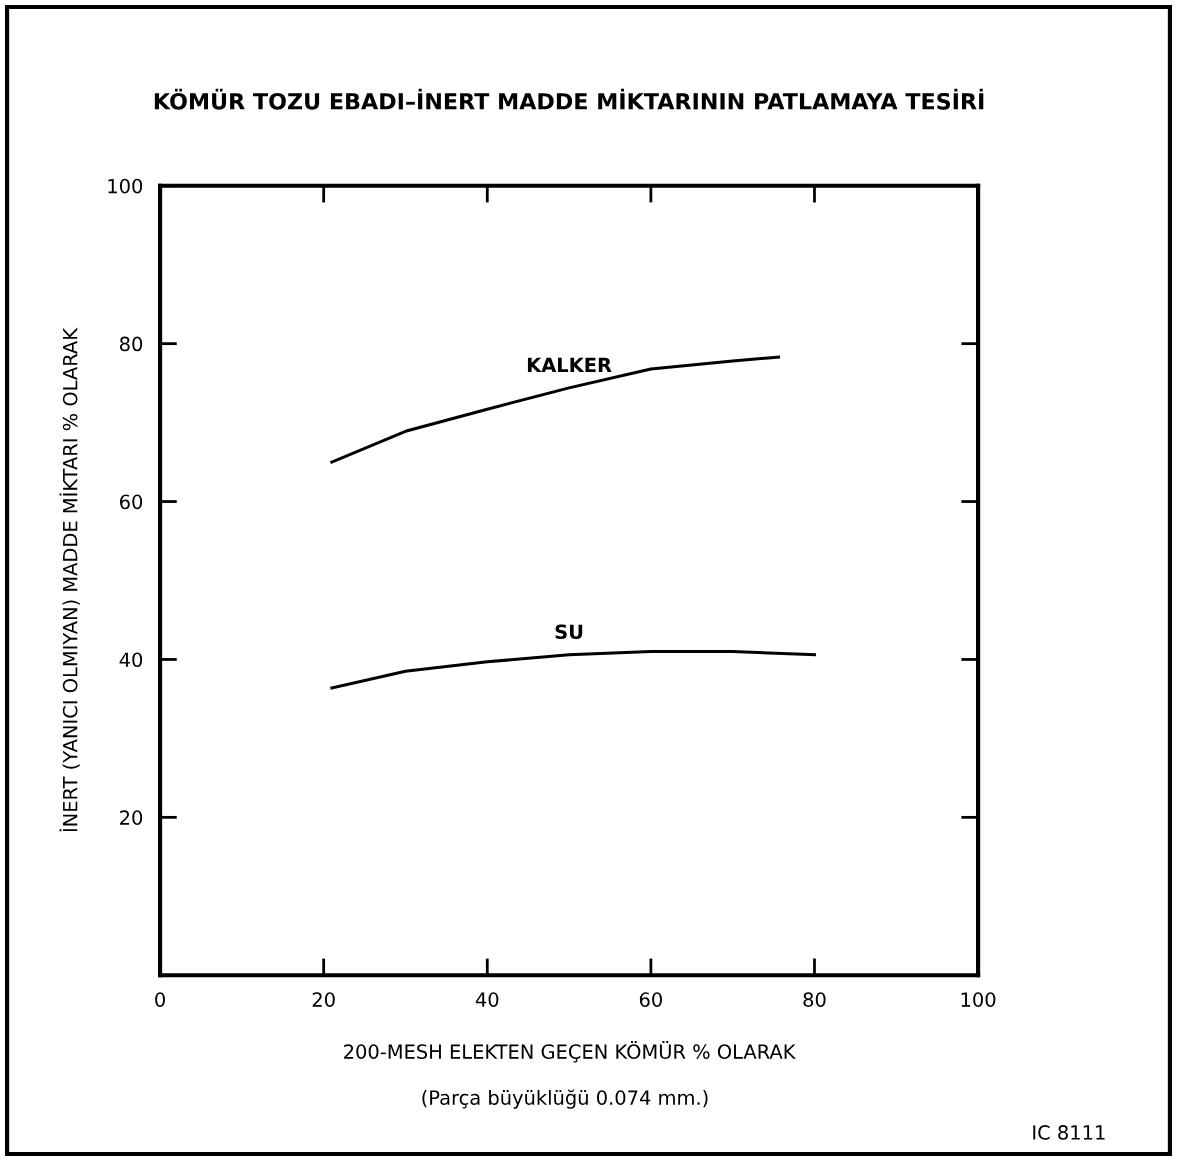 The image size is (1177, 1161). I want to click on x-tick-label: 40, so click(487, 999).